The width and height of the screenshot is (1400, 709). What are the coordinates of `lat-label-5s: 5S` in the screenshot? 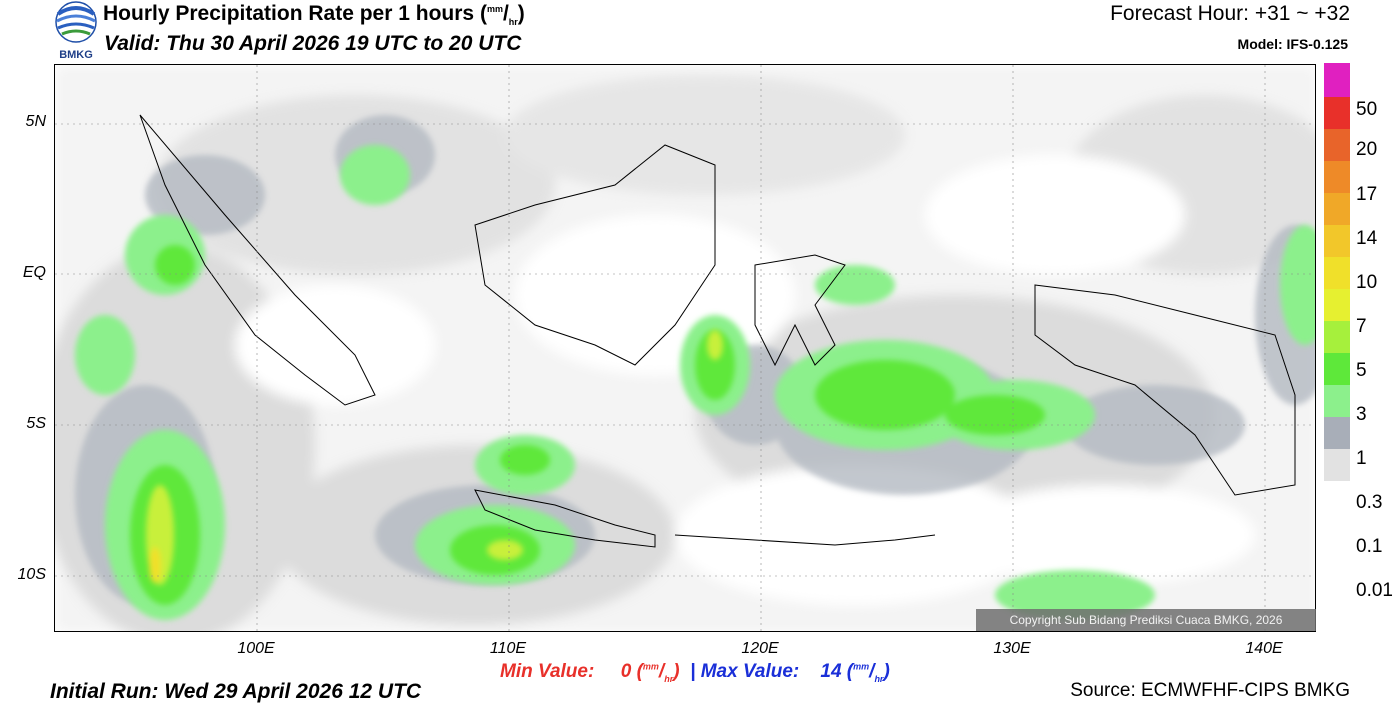 It's located at (36, 423).